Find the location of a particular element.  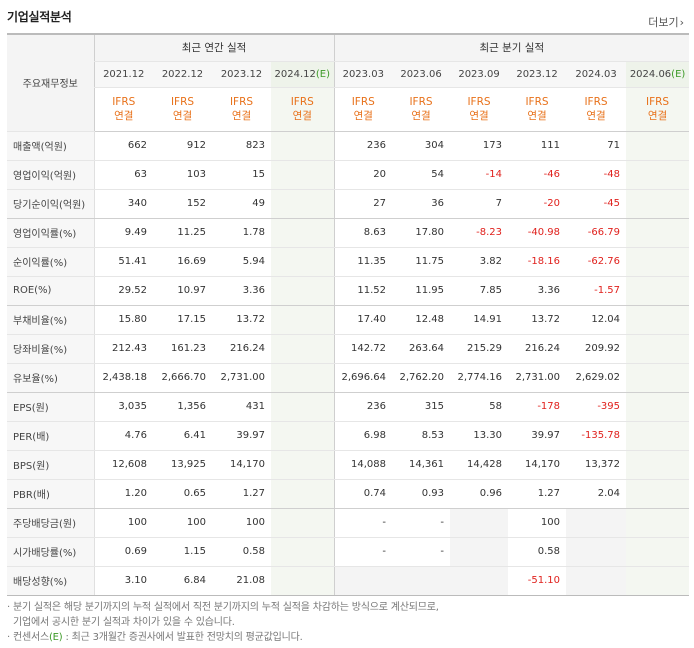

value-cell: -20 is located at coordinates (537, 204).